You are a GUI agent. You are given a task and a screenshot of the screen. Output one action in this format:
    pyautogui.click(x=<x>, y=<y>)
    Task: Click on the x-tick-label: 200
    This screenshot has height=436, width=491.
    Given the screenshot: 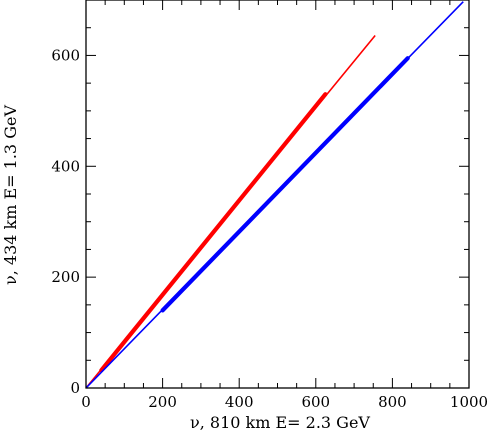 What is the action you would take?
    pyautogui.click(x=162, y=402)
    